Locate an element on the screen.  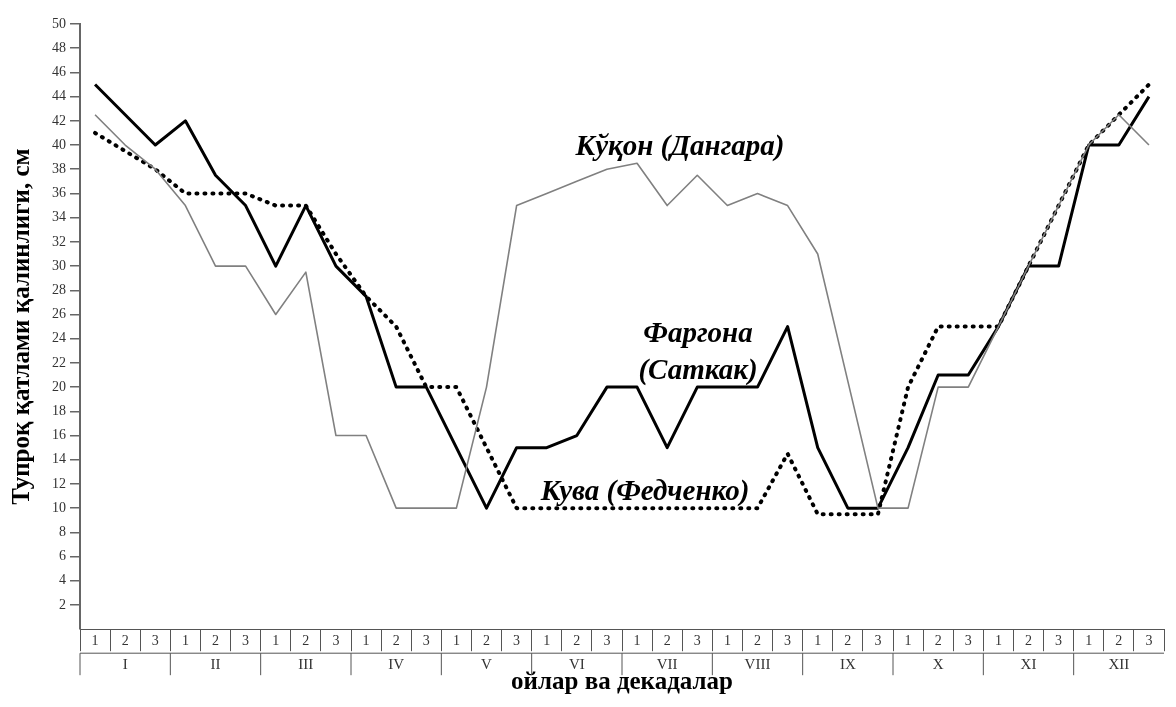
y-tick-label: 2 is located at coordinates (62, 604).